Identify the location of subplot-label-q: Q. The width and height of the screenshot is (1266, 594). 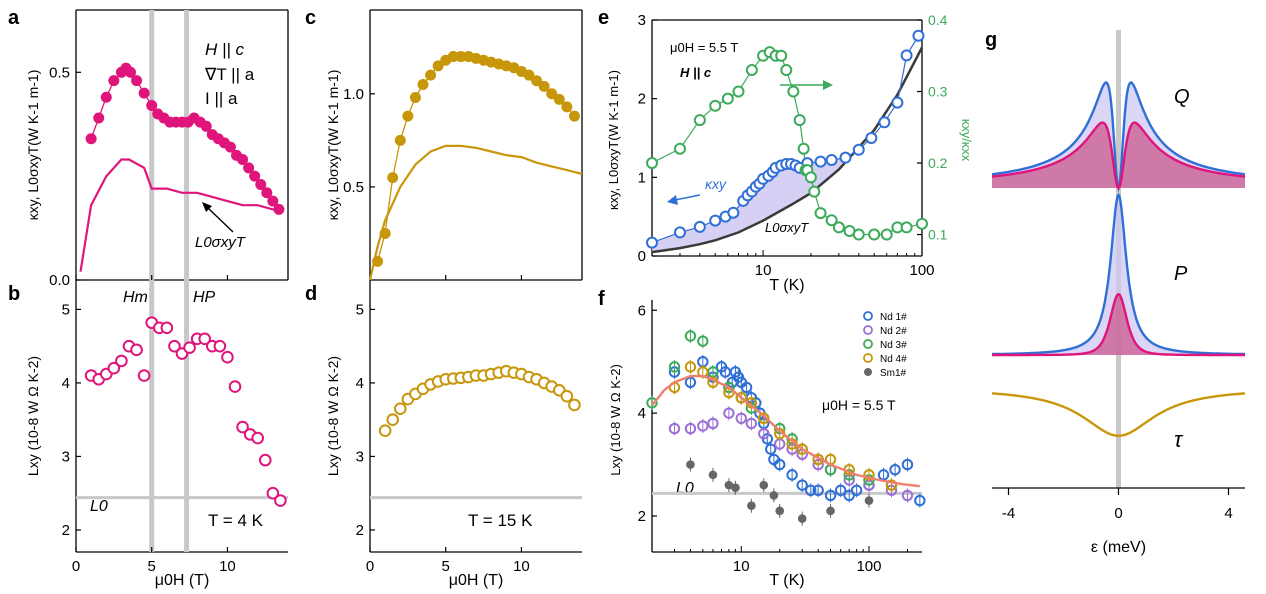
(1182, 97).